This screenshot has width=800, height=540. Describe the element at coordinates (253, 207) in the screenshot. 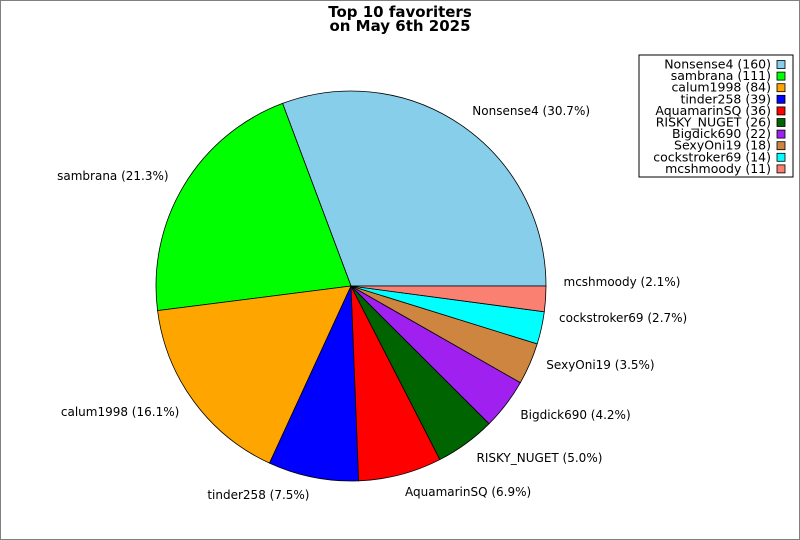

I see `pie-slice-sambrana` at that location.